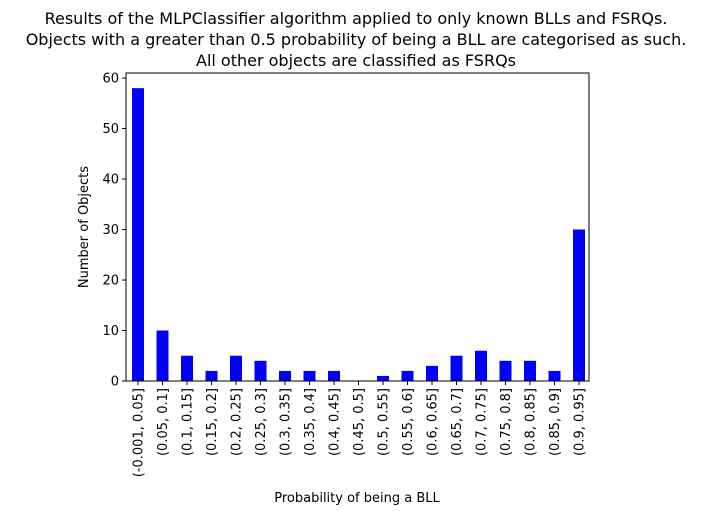  What do you see at coordinates (115, 382) in the screenshot?
I see `y-tick-label: 0` at bounding box center [115, 382].